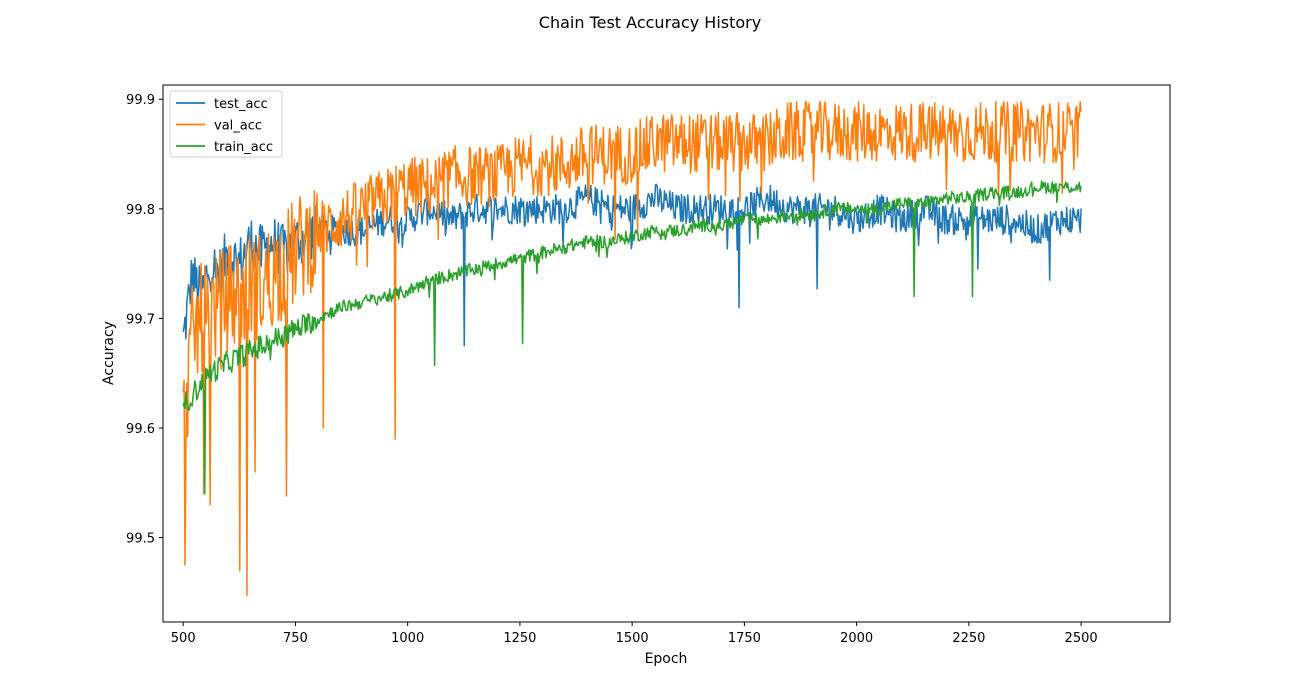 This screenshot has width=1300, height=700. What do you see at coordinates (140, 539) in the screenshot?
I see `y-tick-label: 99.5` at bounding box center [140, 539].